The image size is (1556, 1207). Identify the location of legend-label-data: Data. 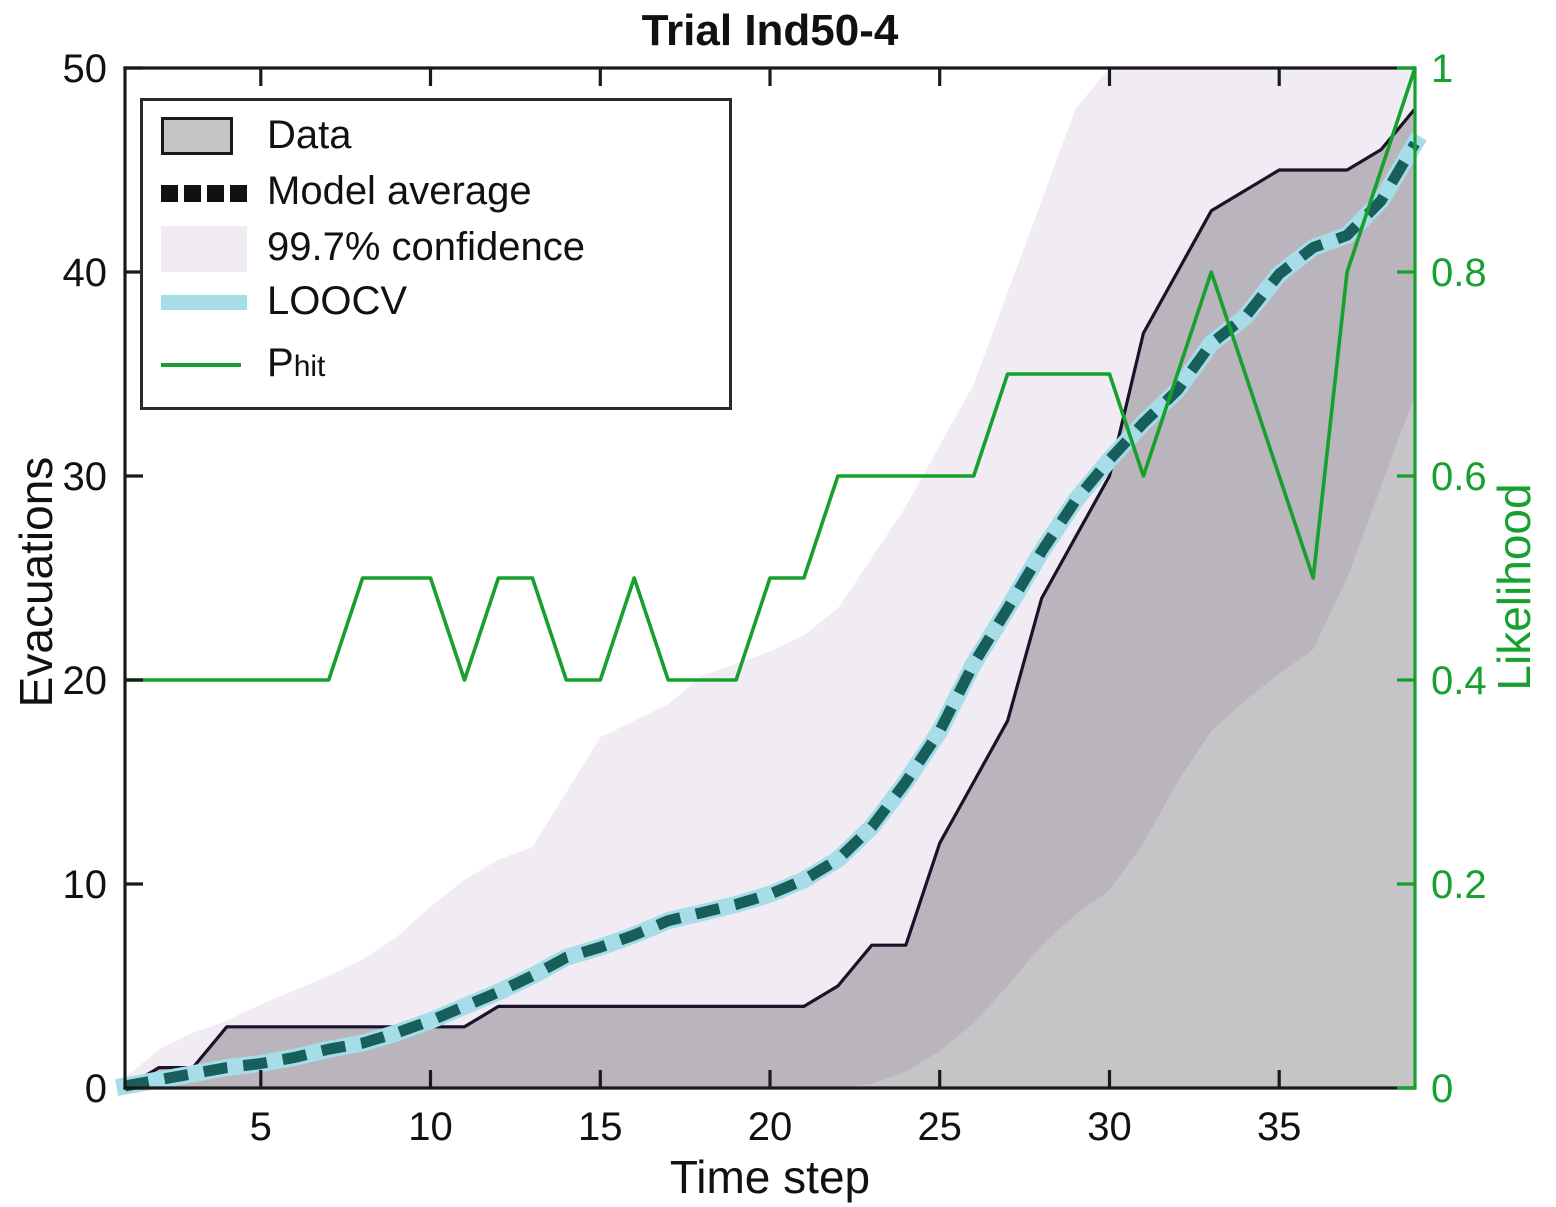
(309, 135).